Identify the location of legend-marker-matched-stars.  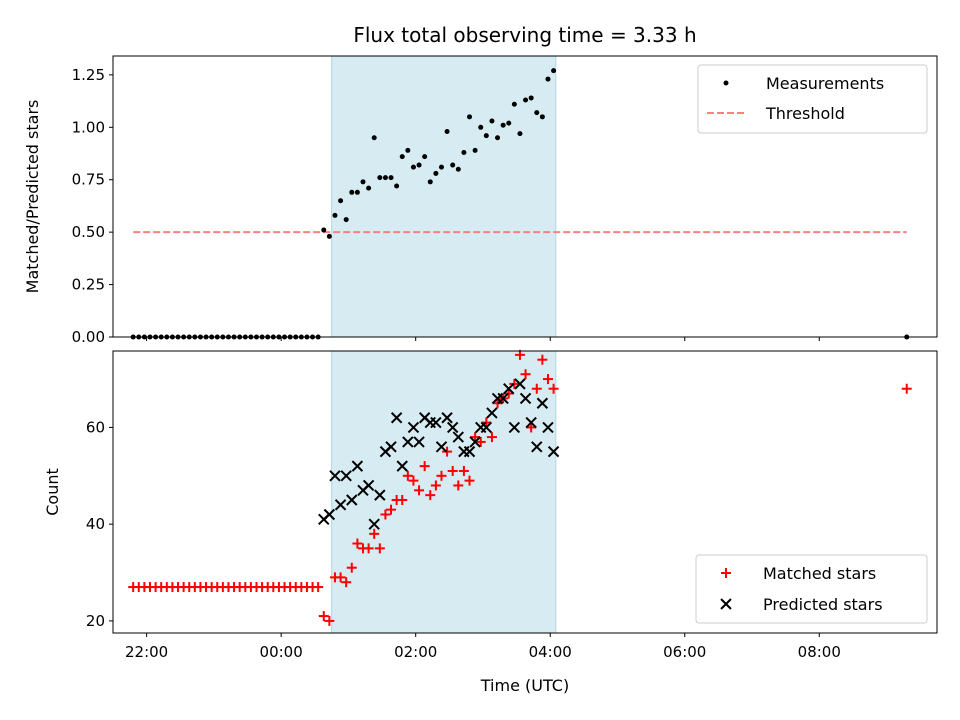
(726, 573).